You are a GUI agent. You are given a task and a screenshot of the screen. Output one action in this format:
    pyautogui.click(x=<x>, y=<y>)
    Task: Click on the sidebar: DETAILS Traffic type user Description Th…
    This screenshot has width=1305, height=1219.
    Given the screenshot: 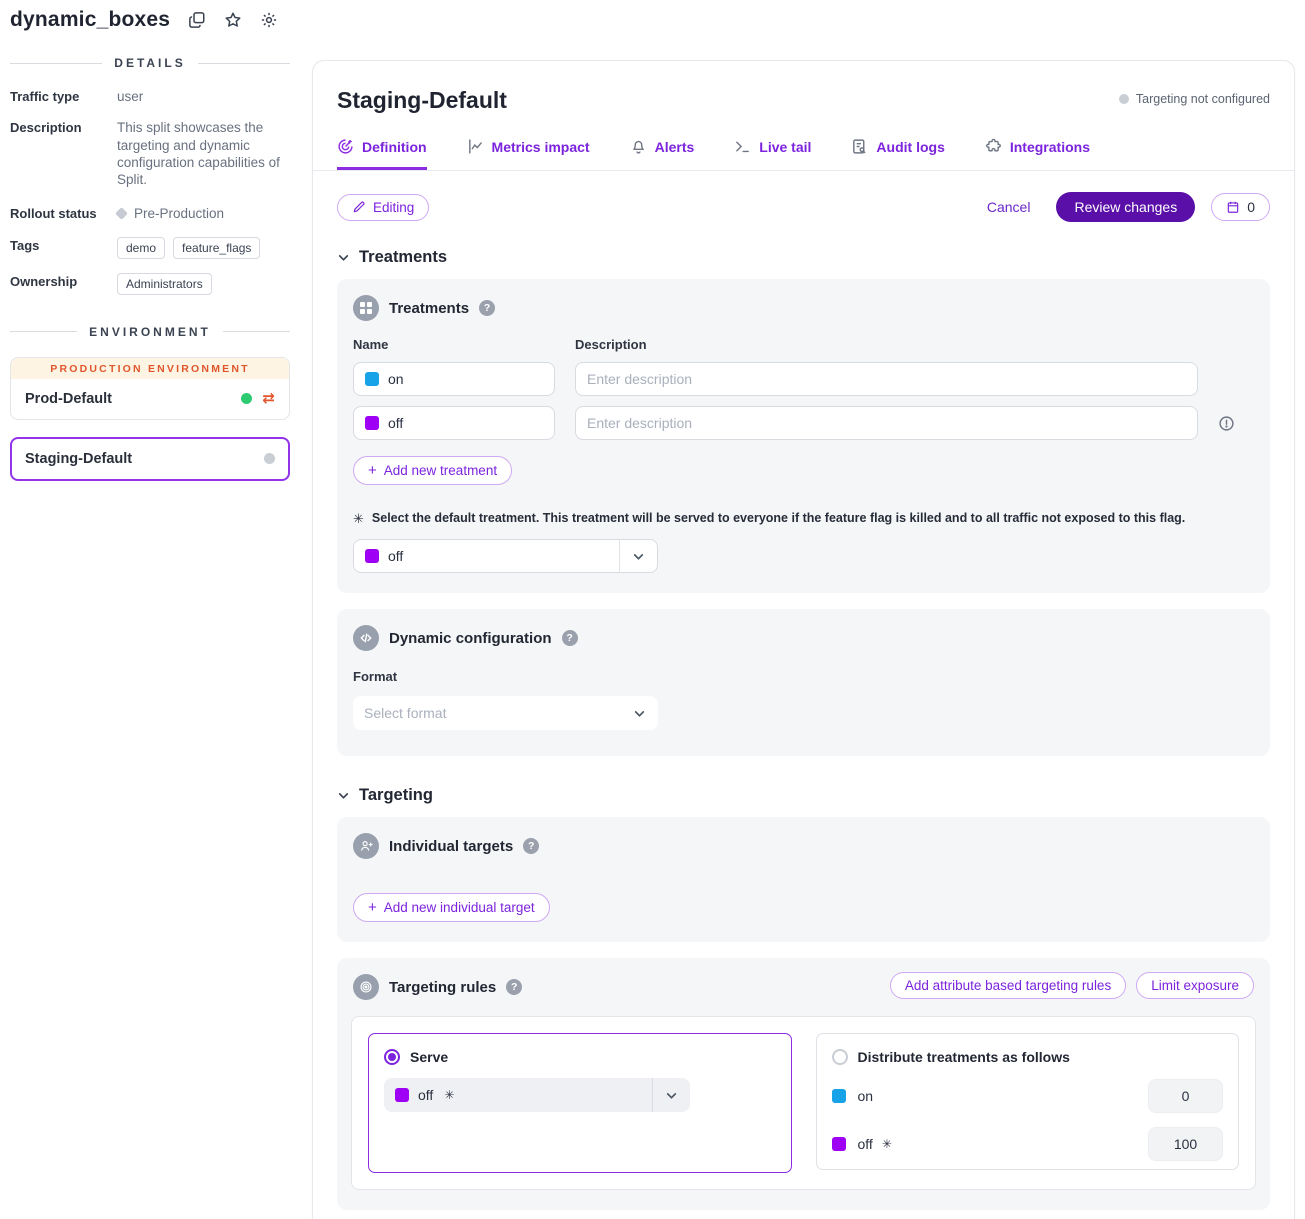 What is the action you would take?
    pyautogui.click(x=150, y=268)
    